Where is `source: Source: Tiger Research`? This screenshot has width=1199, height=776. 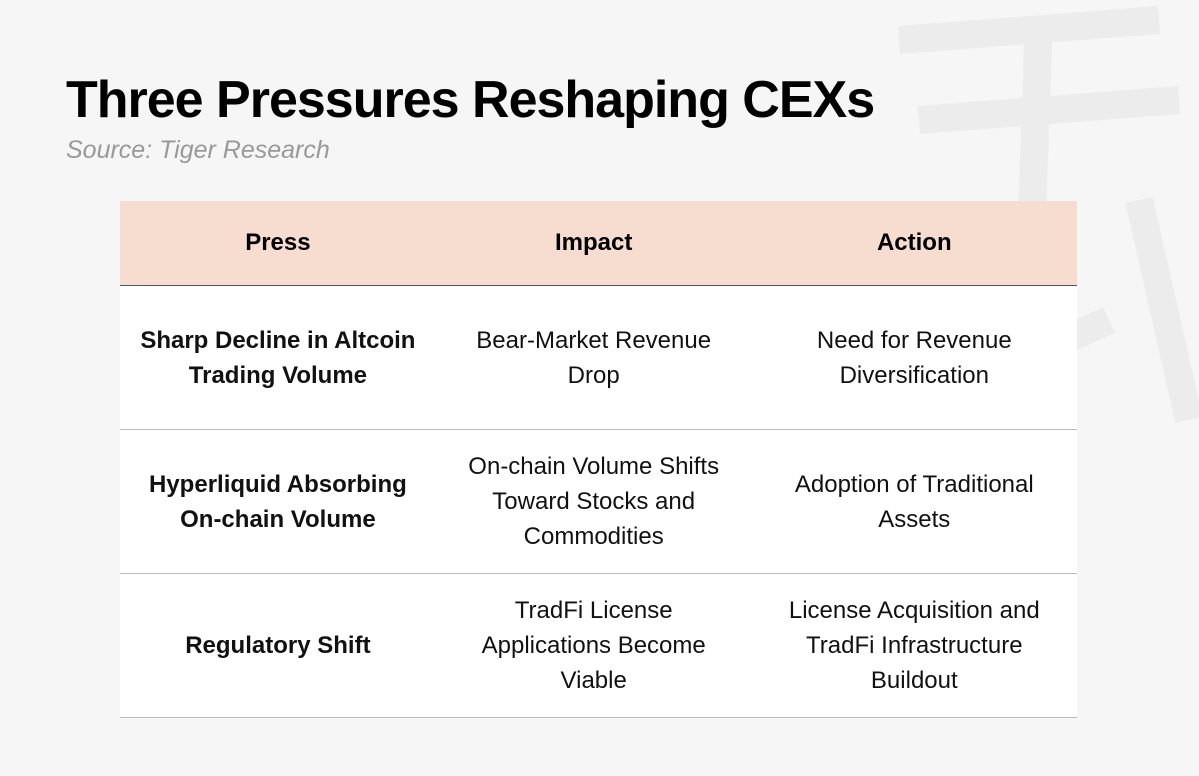 source: Source: Tiger Research is located at coordinates (198, 150).